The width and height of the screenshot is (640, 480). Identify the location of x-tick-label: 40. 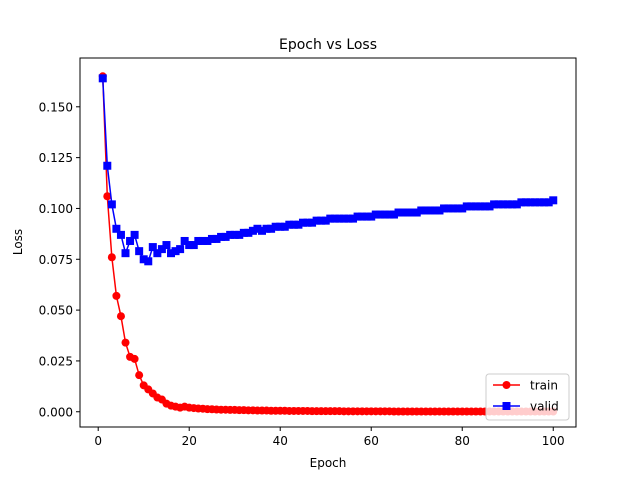
(280, 441).